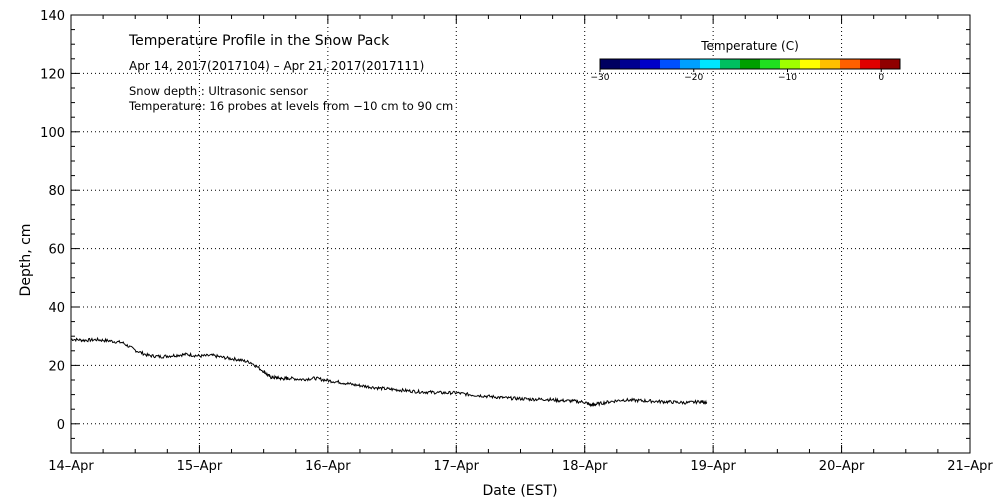 The image size is (1000, 500). I want to click on x-tick-label: 14–Apr, so click(71, 466).